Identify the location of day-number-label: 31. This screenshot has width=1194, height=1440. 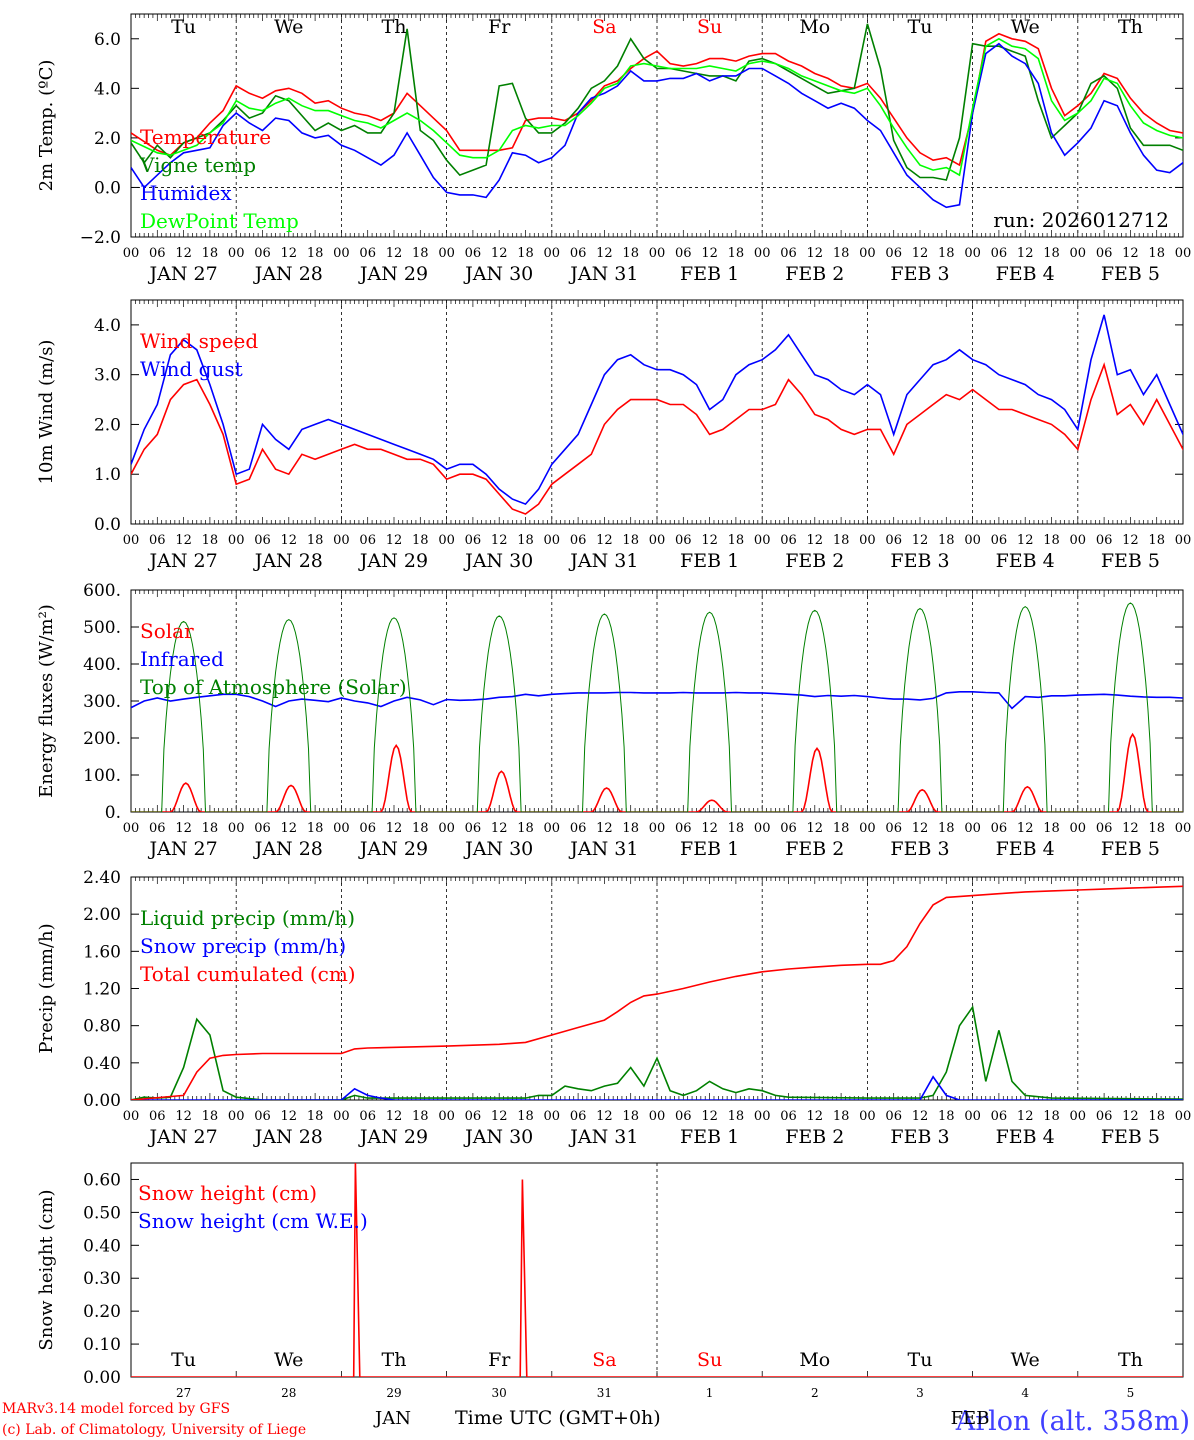
(604, 1393).